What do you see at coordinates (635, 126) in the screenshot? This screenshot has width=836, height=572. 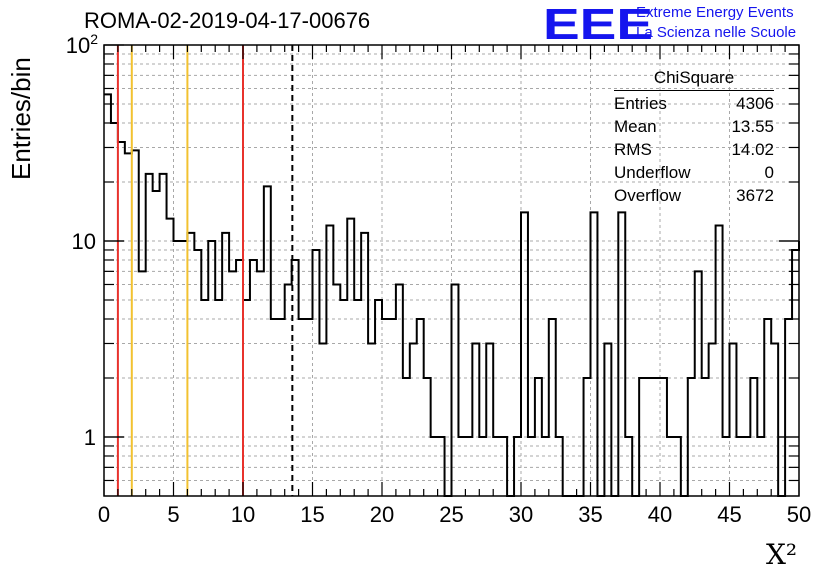 I see `stats-label: Mean` at bounding box center [635, 126].